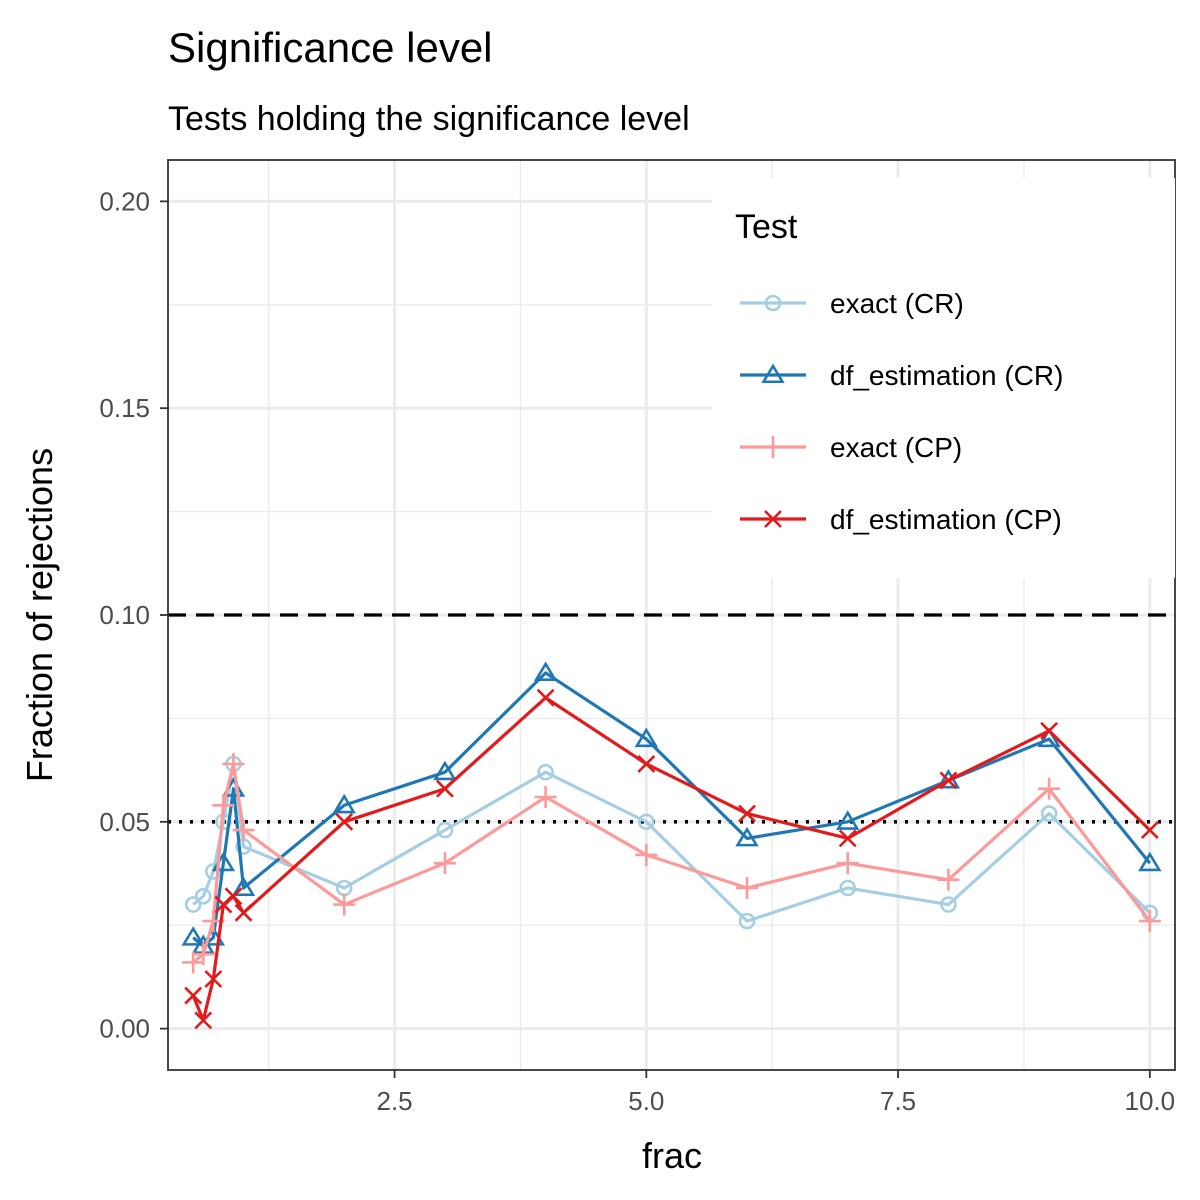 Image resolution: width=1200 pixels, height=1200 pixels. I want to click on x-axis-title: frac, so click(672, 1155).